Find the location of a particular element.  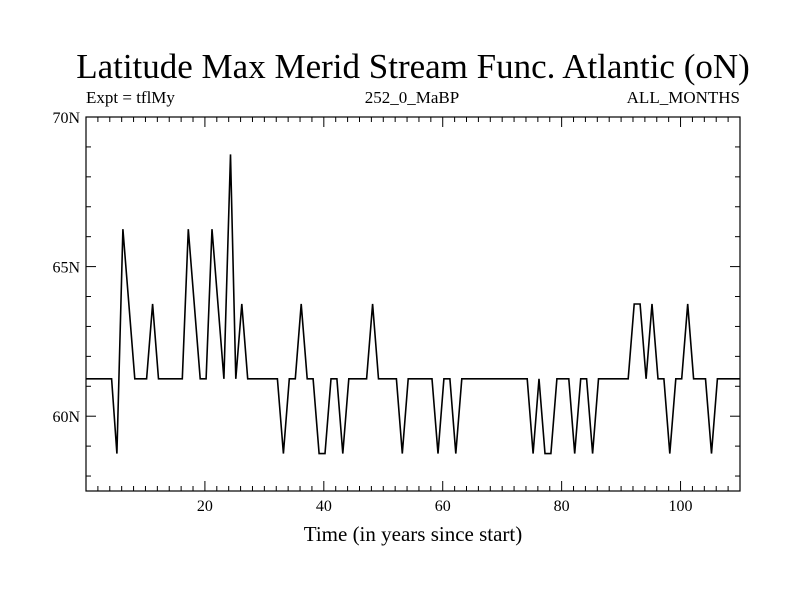

y-tick-label: 65N is located at coordinates (66, 268).